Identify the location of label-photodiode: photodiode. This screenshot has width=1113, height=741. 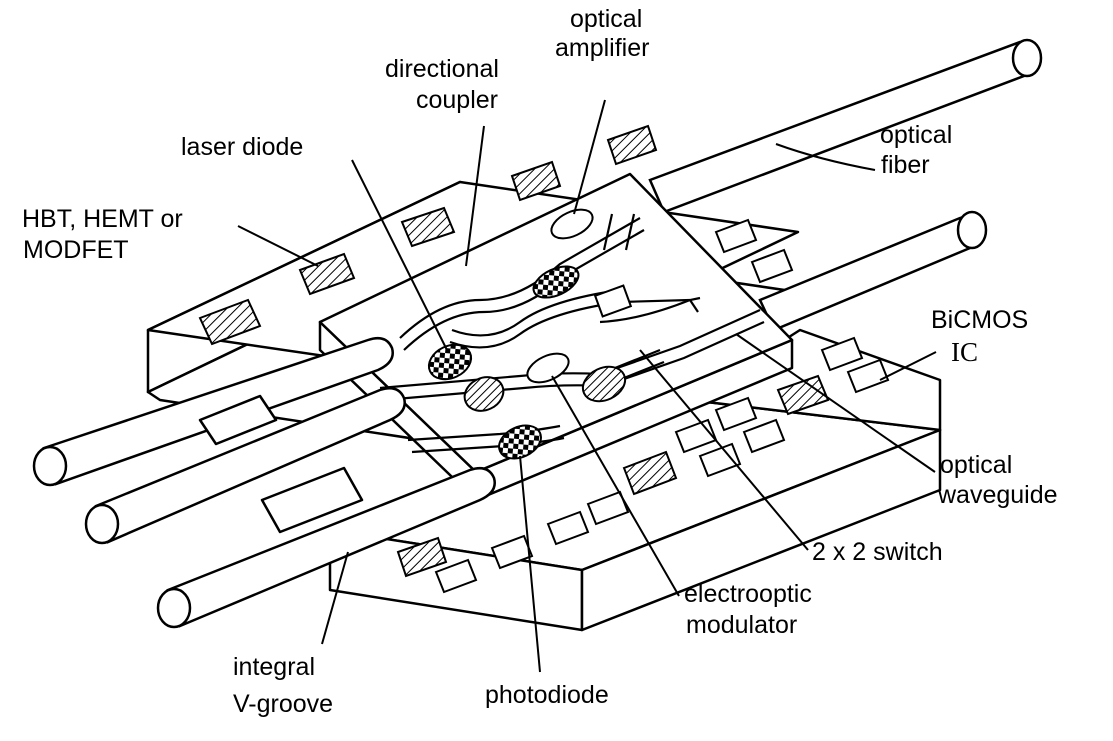
(547, 695).